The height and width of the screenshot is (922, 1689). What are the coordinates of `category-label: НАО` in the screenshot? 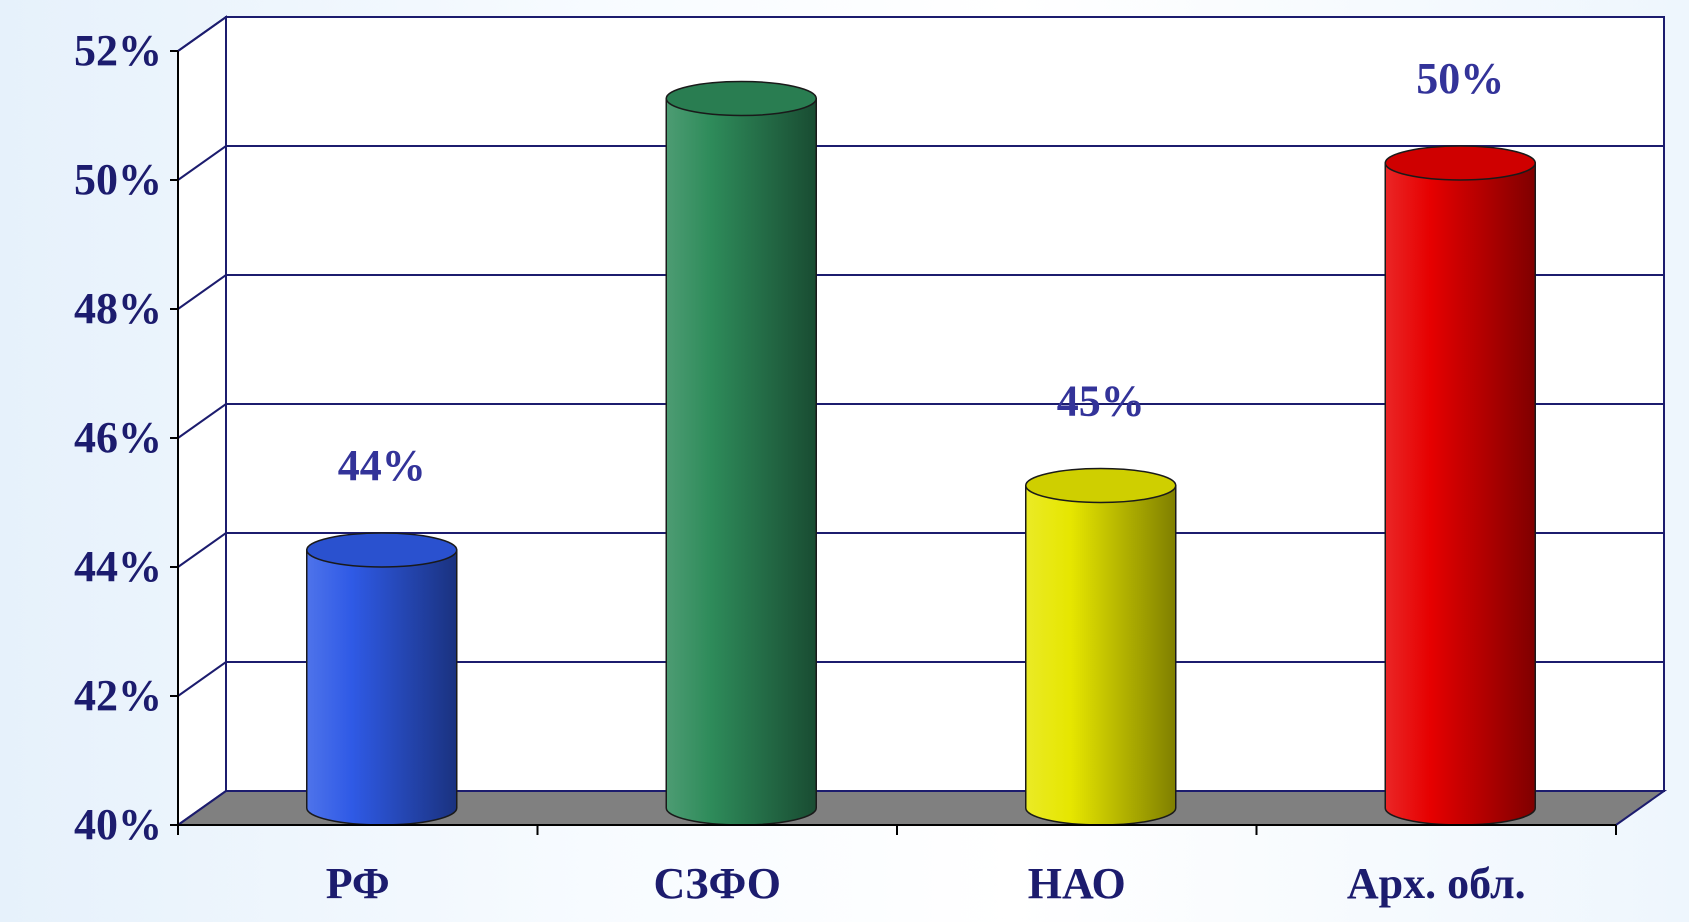 It's located at (1077, 883).